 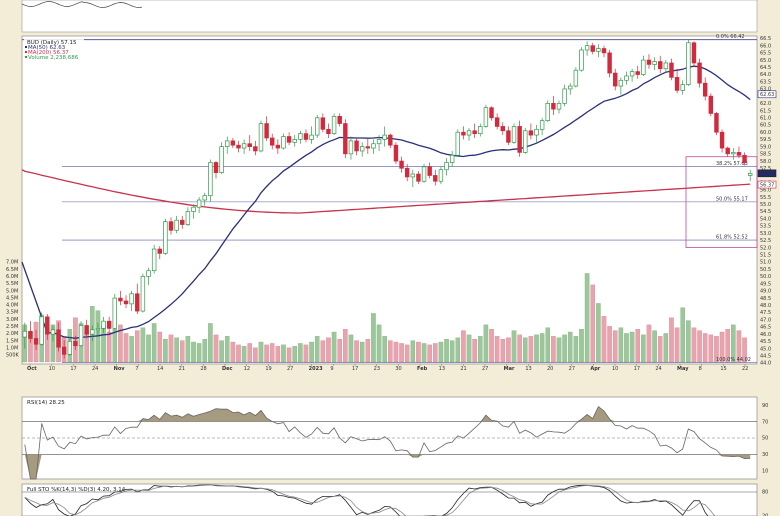 What do you see at coordinates (550, 369) in the screenshot?
I see `date-label: 20` at bounding box center [550, 369].